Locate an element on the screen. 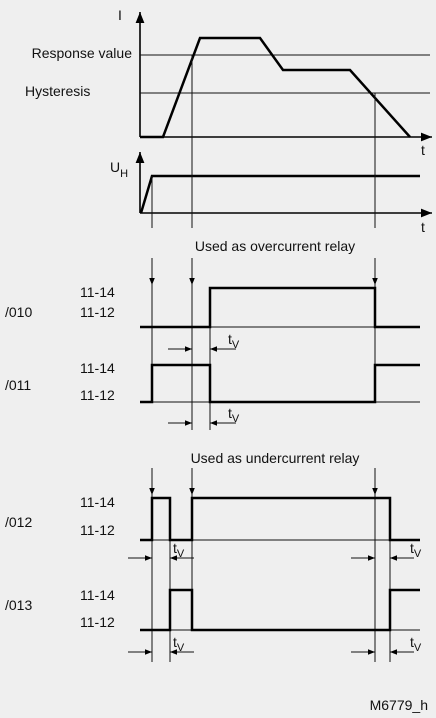 The height and width of the screenshot is (718, 436). row-label: /010 is located at coordinates (18, 312).